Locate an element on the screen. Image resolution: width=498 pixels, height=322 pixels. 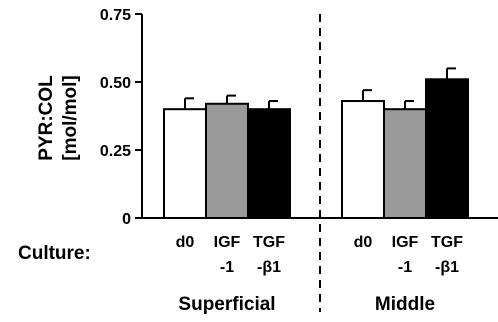
y-tick-label: 0 is located at coordinates (126, 219).